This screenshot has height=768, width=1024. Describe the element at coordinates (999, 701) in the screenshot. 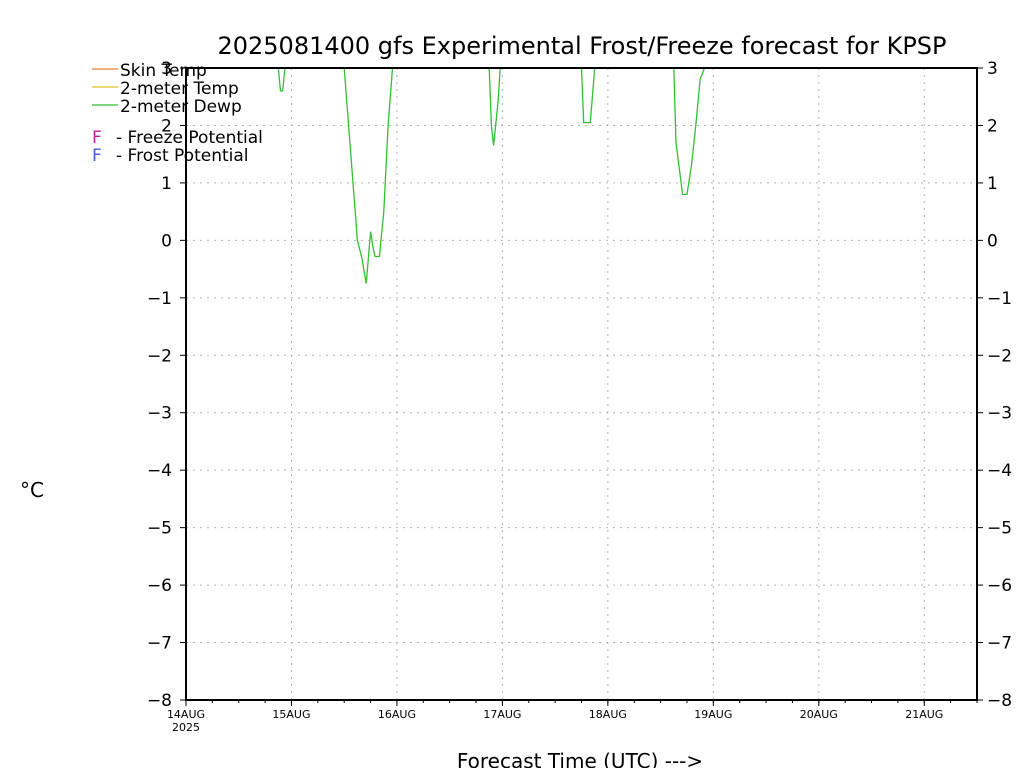

I see `y-tick-label-right: −8` at that location.